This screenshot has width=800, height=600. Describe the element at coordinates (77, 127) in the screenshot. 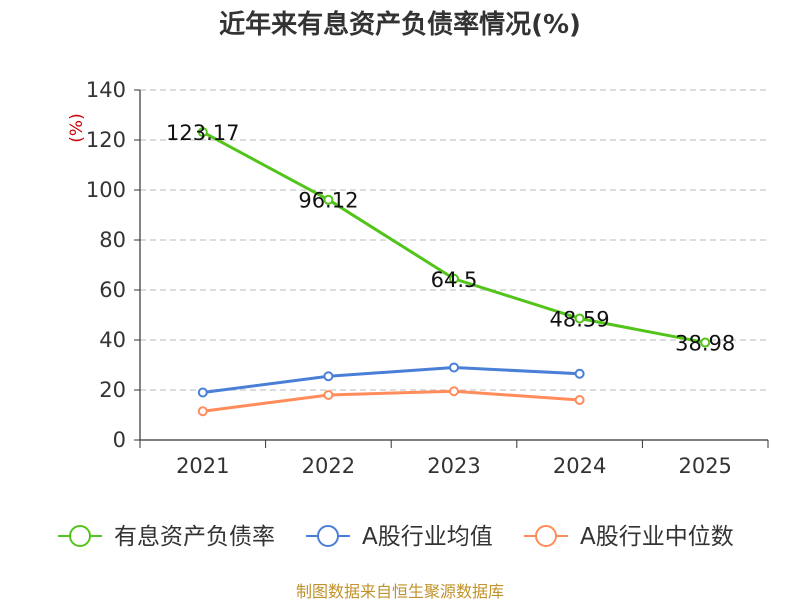

I see `y-axis-label: (%)` at that location.